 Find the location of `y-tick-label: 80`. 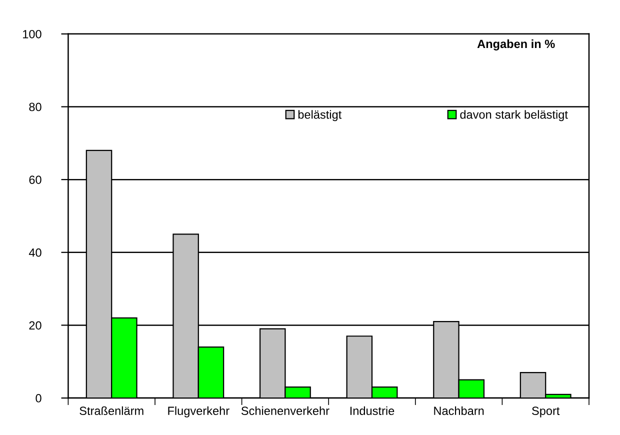

y-tick-label: 80 is located at coordinates (35, 107).